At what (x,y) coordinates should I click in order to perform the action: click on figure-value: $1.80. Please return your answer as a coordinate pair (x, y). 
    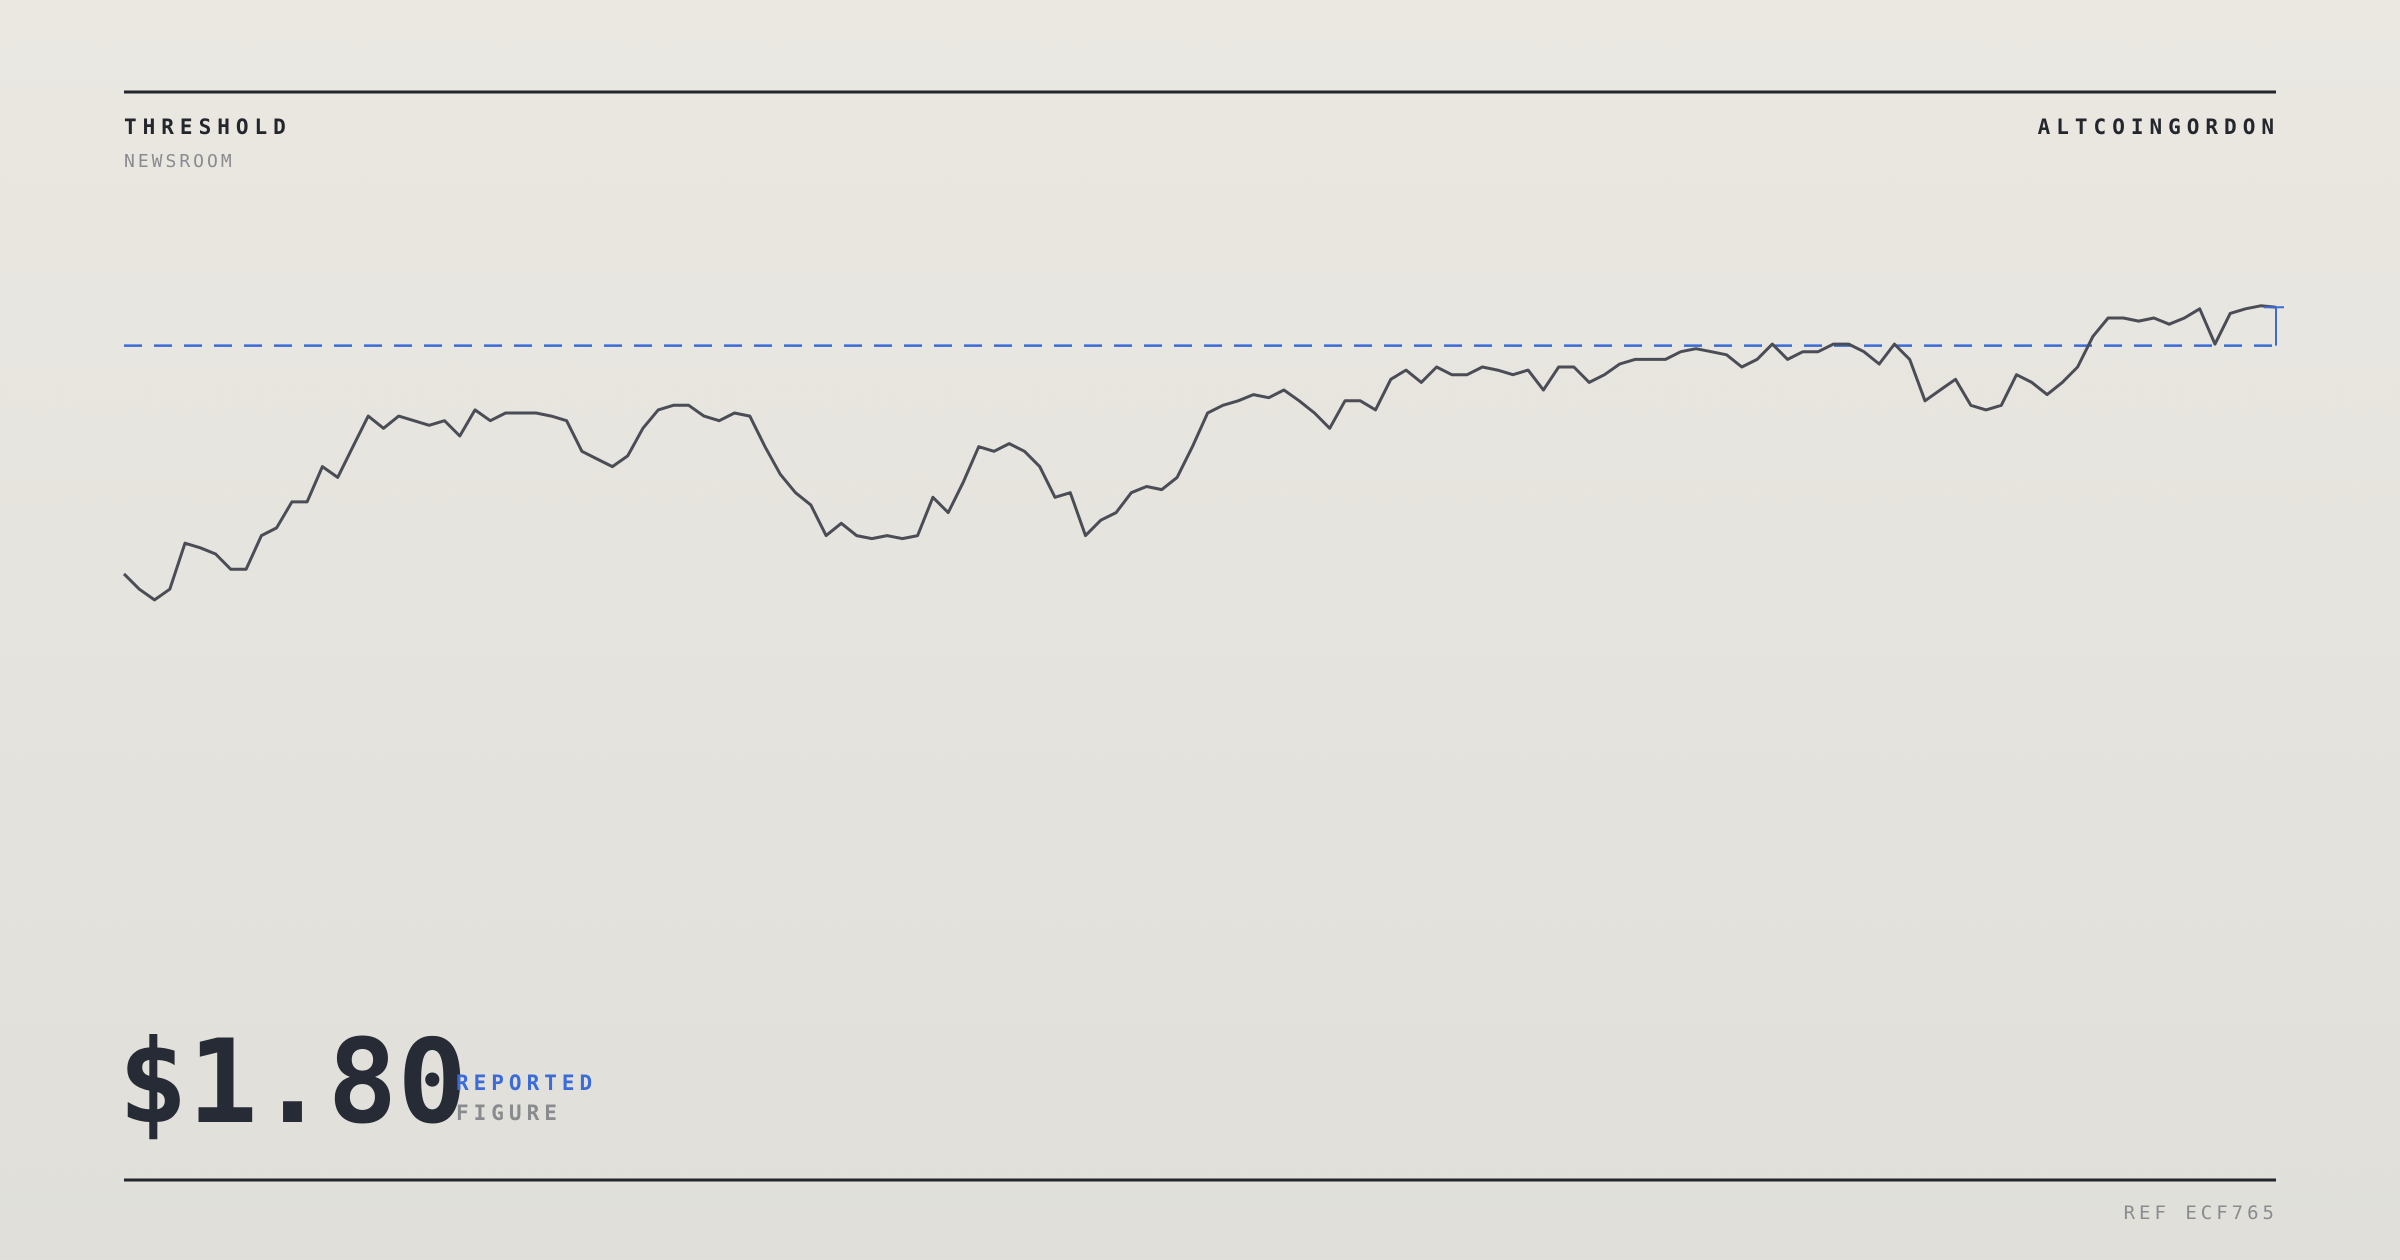
    Looking at the image, I should click on (292, 1082).